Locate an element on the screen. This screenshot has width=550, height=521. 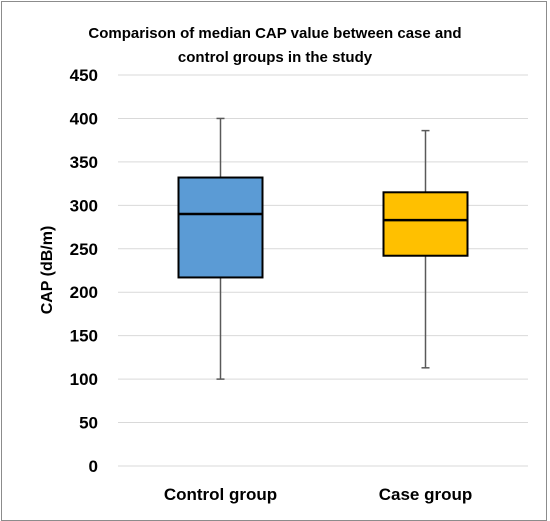
y-tick-label-250: 250 is located at coordinates (84, 249).